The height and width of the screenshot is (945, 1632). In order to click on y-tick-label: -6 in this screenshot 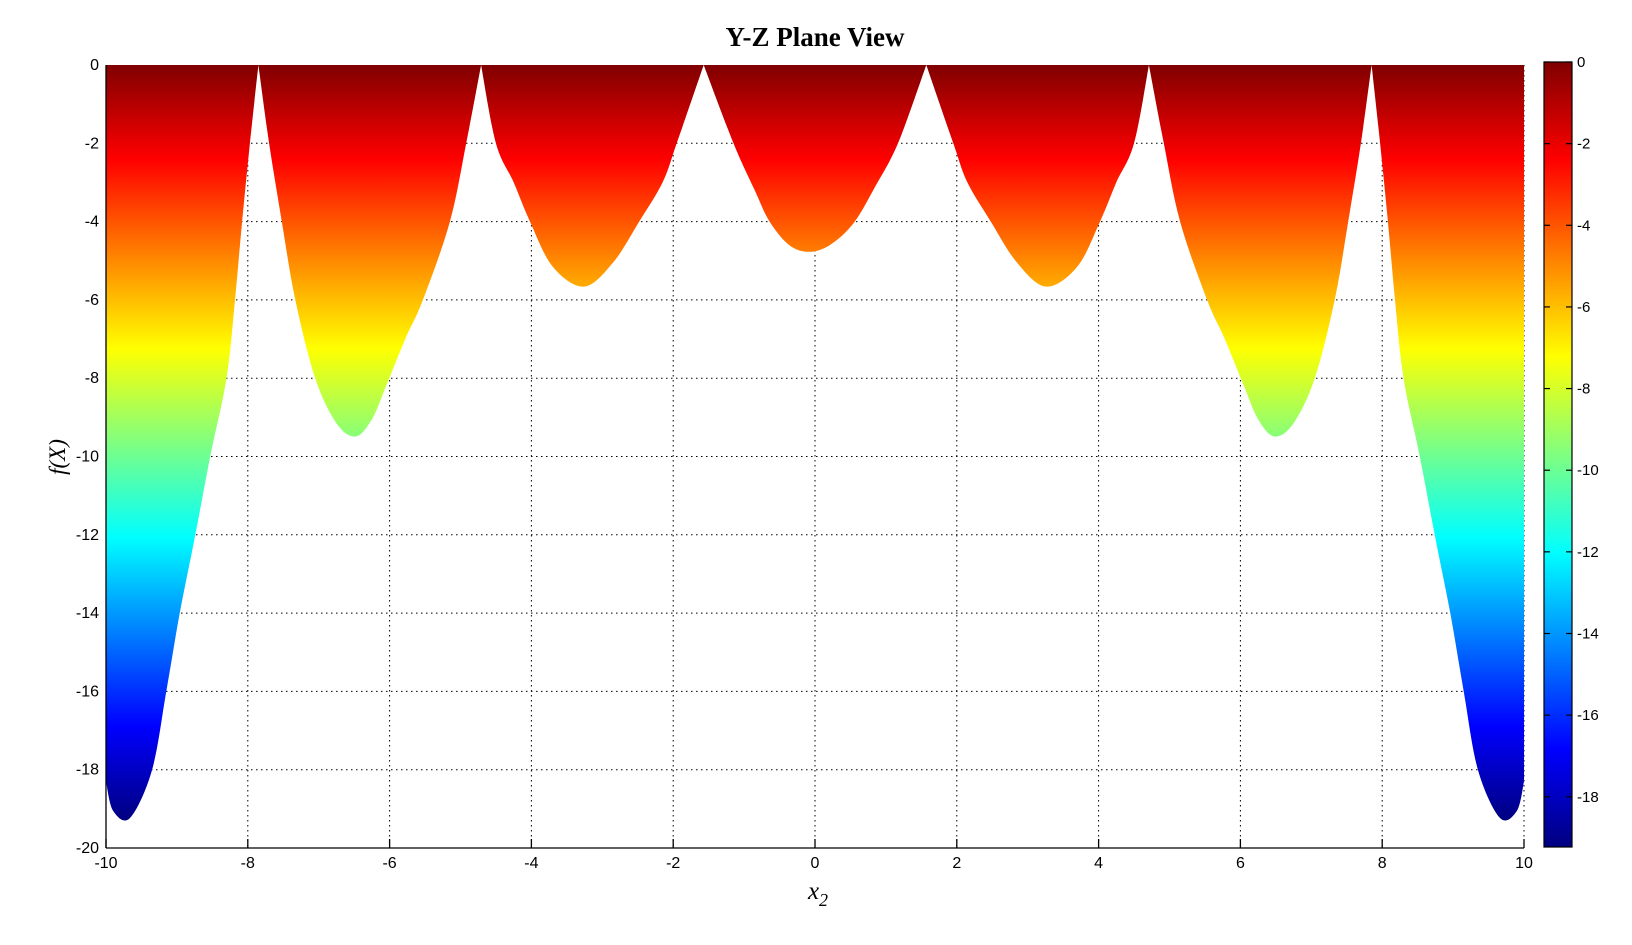, I will do `click(92, 300)`.